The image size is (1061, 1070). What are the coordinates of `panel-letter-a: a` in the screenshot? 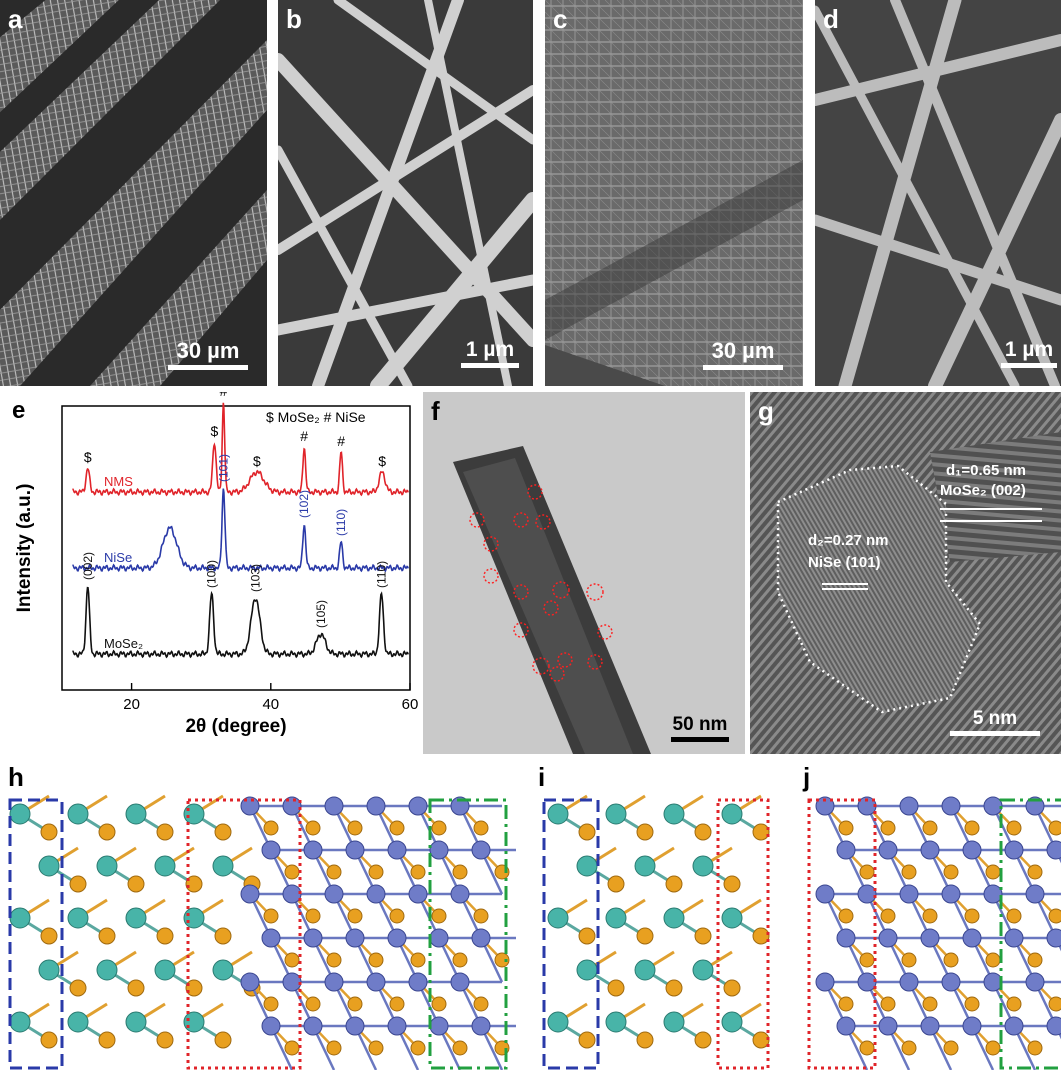 It's located at (15, 19).